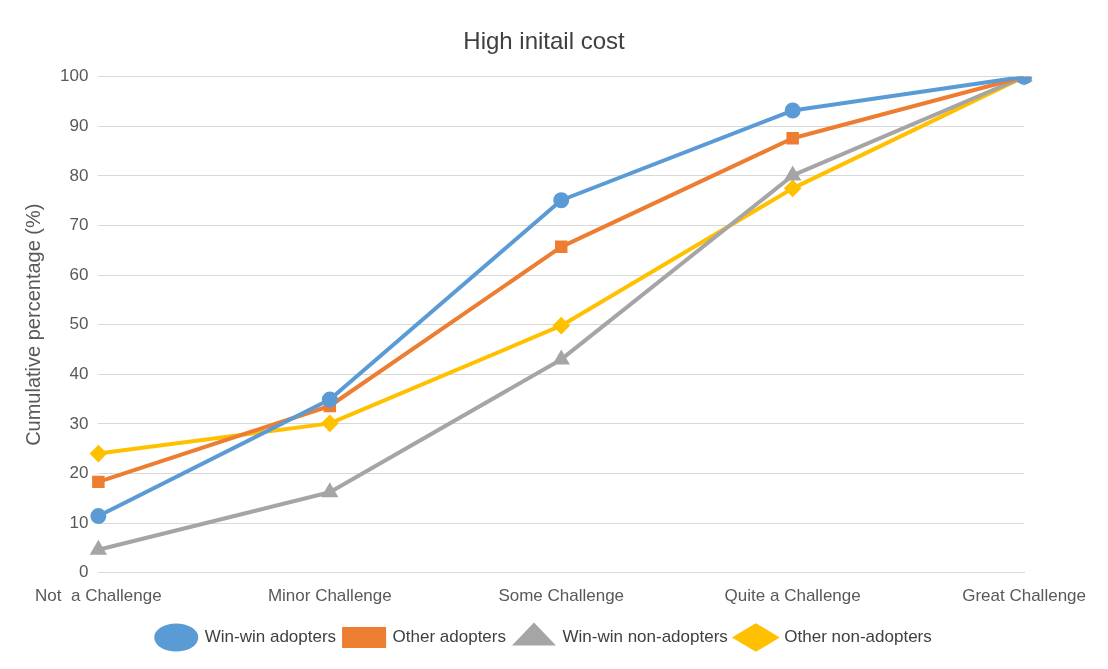 This screenshot has height=669, width=1108. I want to click on y-tick-label: 0, so click(83, 572).